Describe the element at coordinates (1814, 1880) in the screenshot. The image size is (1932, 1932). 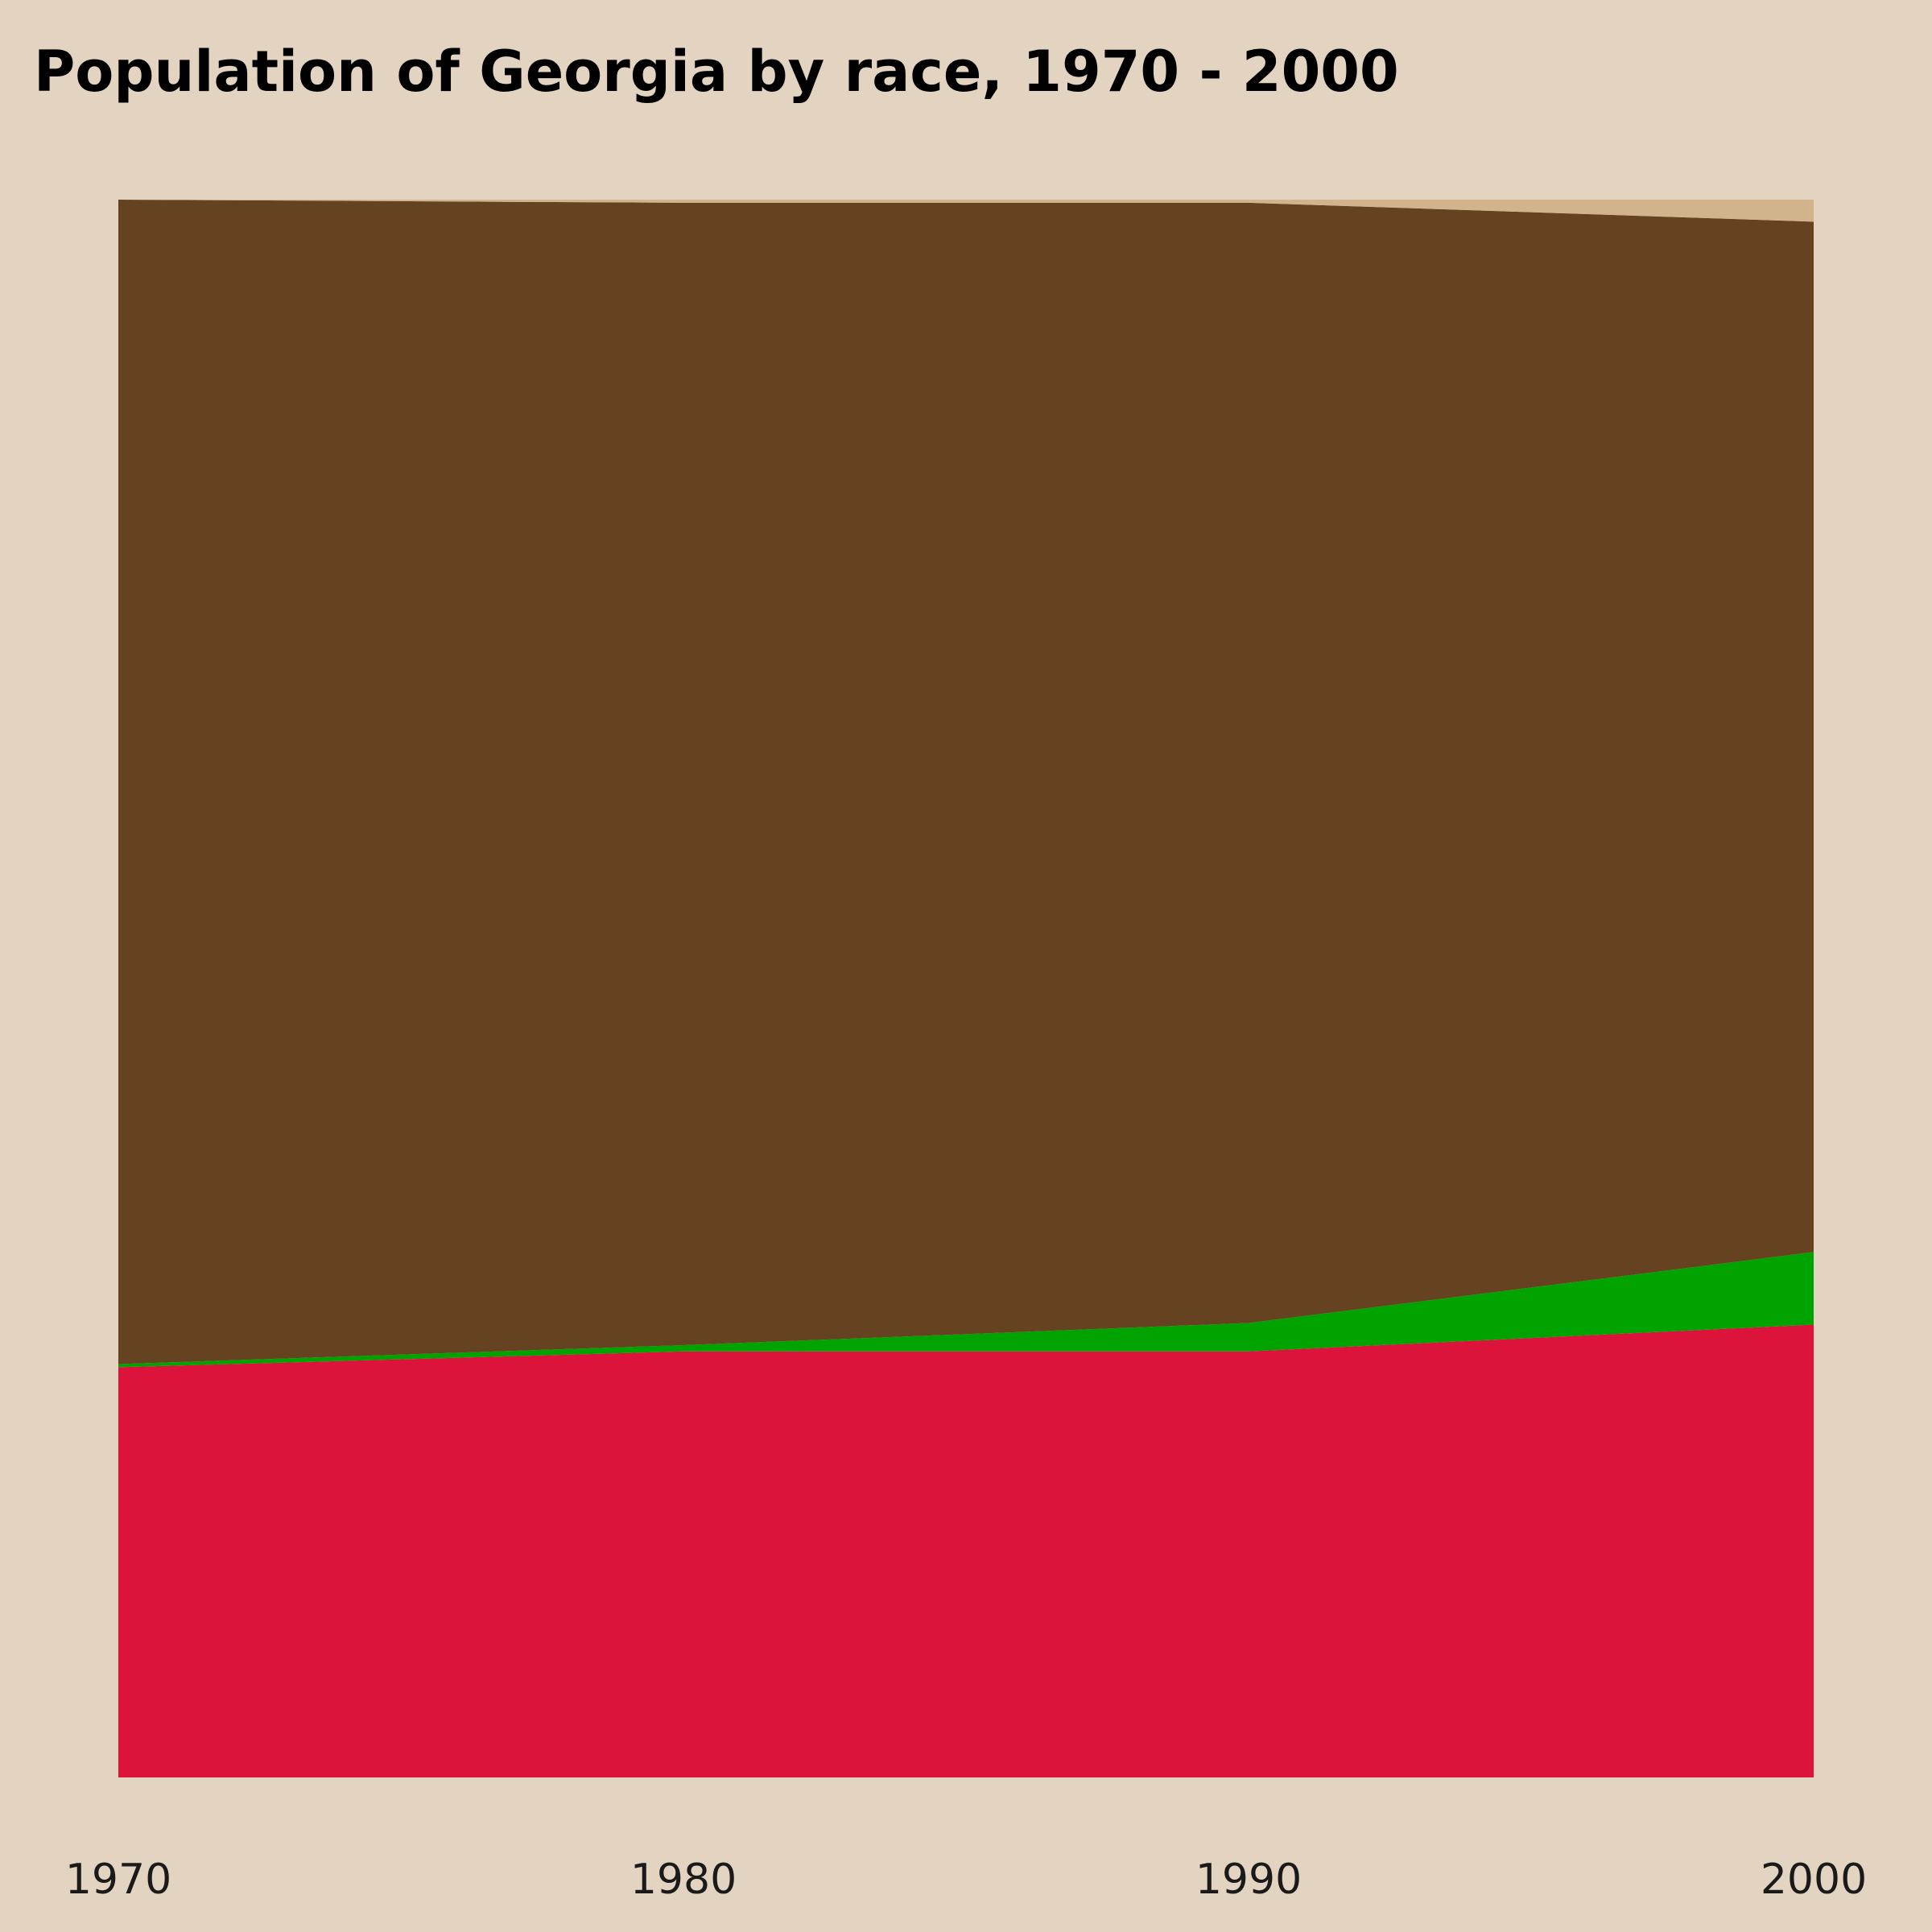
I see `x-tick-label: 2000` at that location.